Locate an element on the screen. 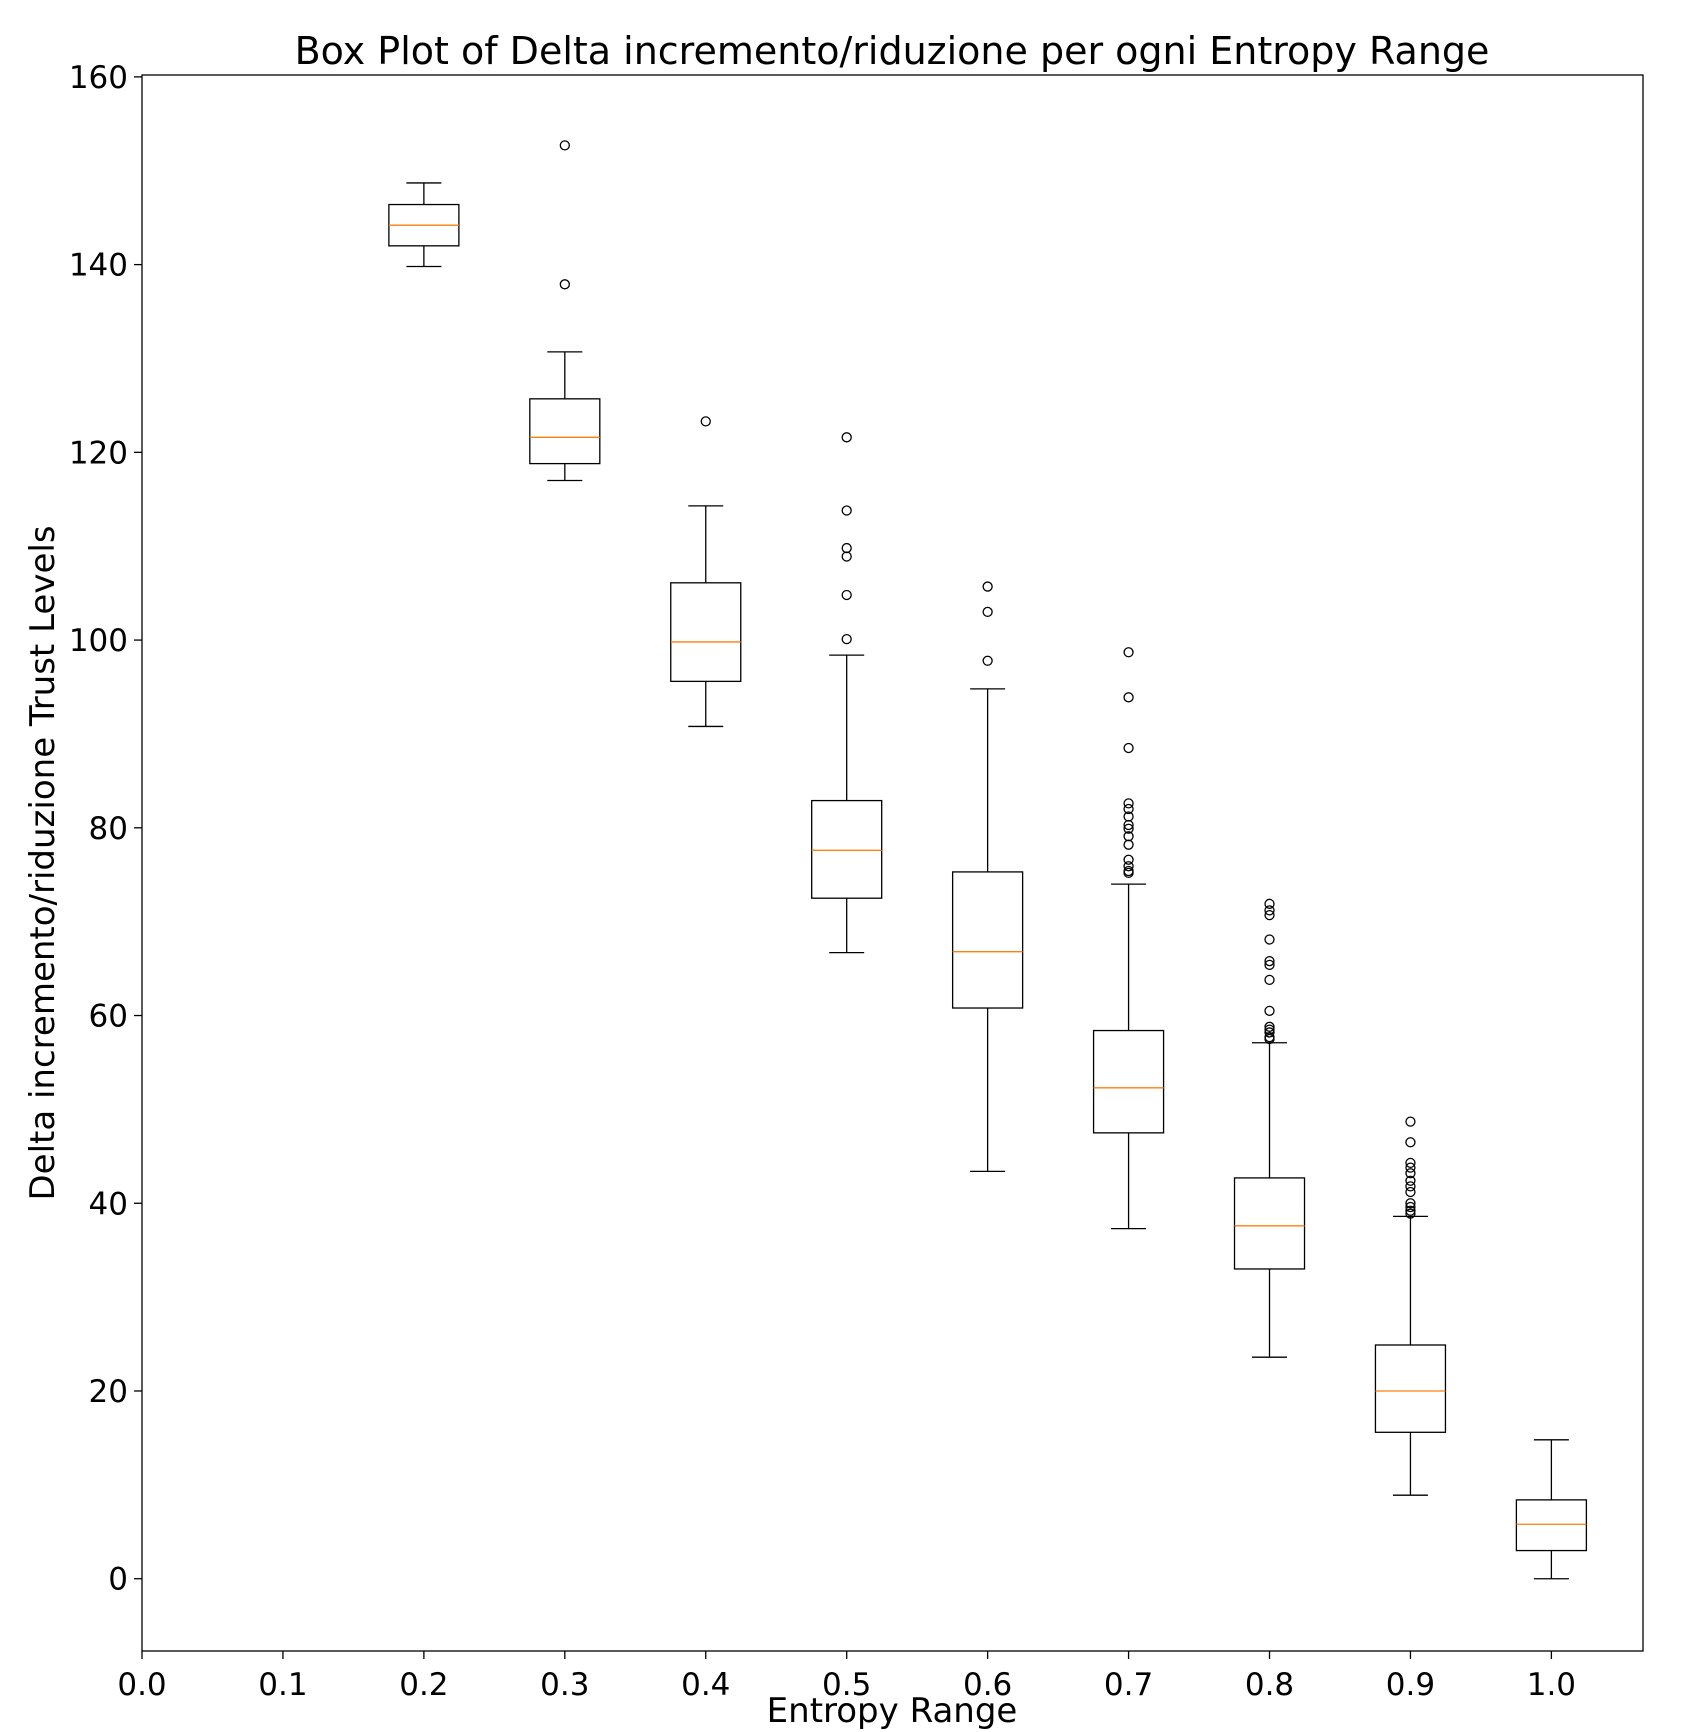  box-0.2 is located at coordinates (424, 225).